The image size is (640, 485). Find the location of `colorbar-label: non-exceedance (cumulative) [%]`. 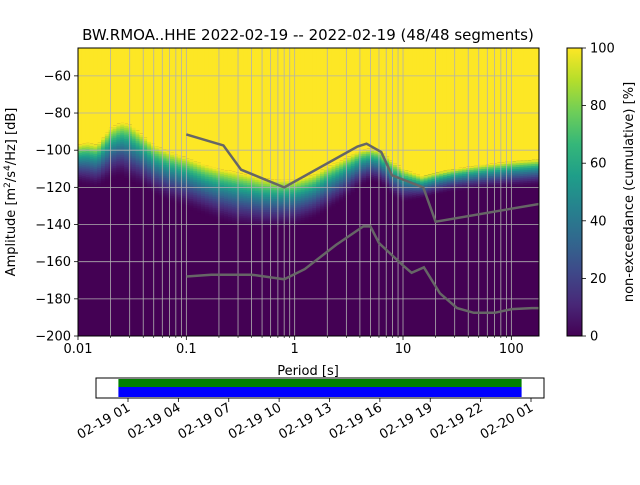

colorbar-label: non-exceedance (cumulative) [%] is located at coordinates (629, 192).